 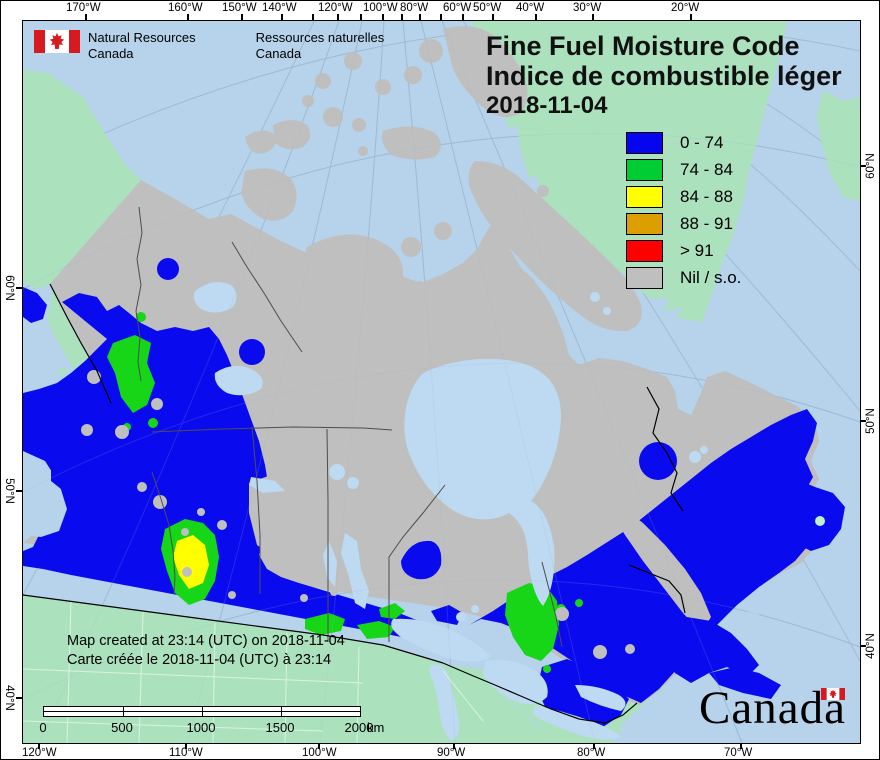 I want to click on title-en: Fine Fuel Moisture Code, so click(x=643, y=46).